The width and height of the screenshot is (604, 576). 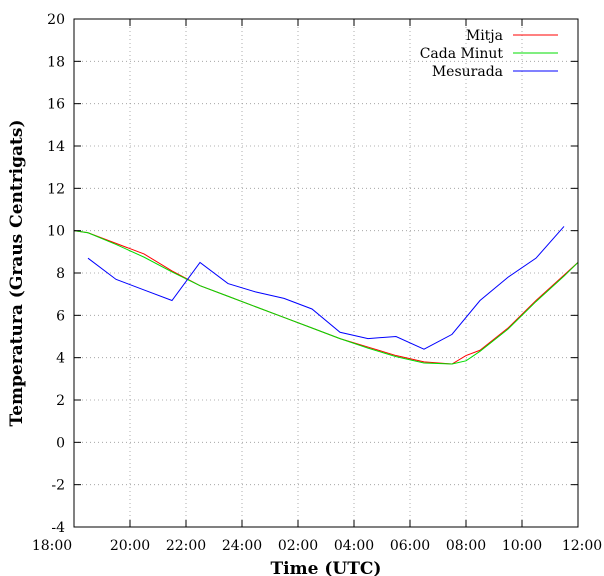 What do you see at coordinates (354, 546) in the screenshot?
I see `x-tick-label: 04:00` at bounding box center [354, 546].